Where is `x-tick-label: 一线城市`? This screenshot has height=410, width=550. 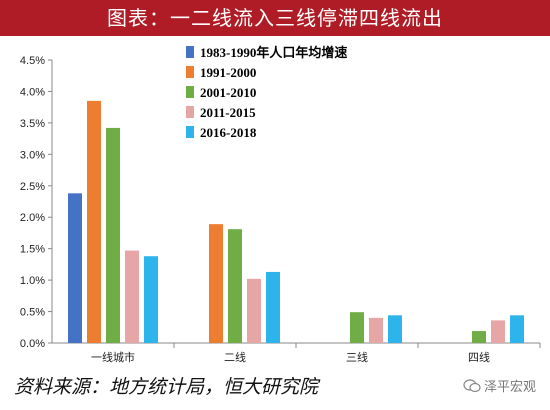 x-tick-label: 一线城市 is located at coordinates (113, 357).